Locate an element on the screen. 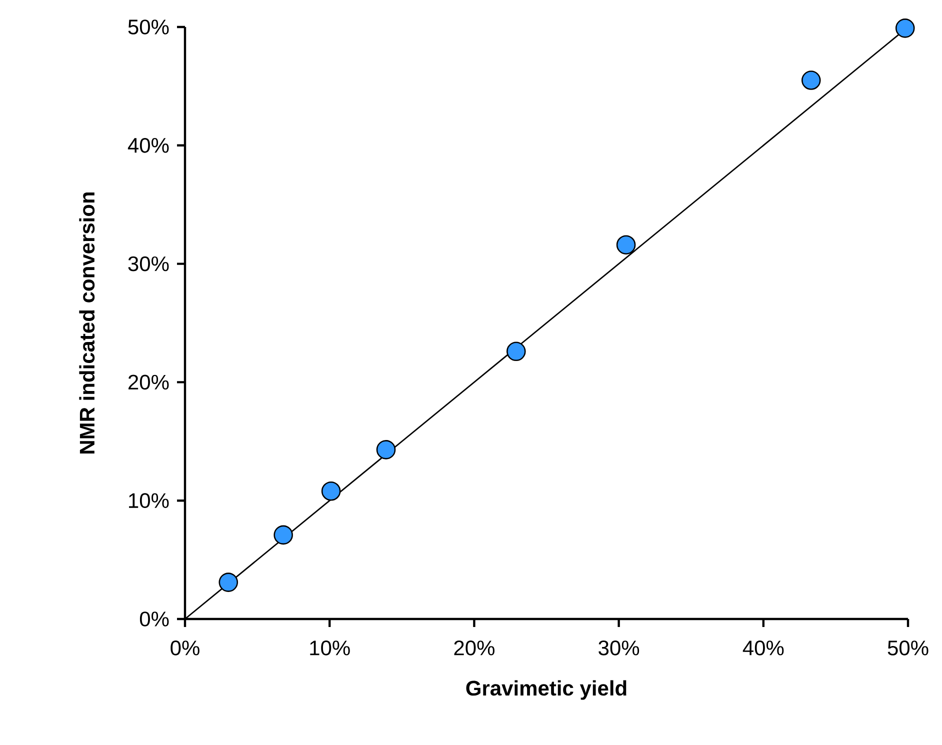 This screenshot has height=745, width=942. x-axis-title: Gravimetic yield is located at coordinates (546, 690).